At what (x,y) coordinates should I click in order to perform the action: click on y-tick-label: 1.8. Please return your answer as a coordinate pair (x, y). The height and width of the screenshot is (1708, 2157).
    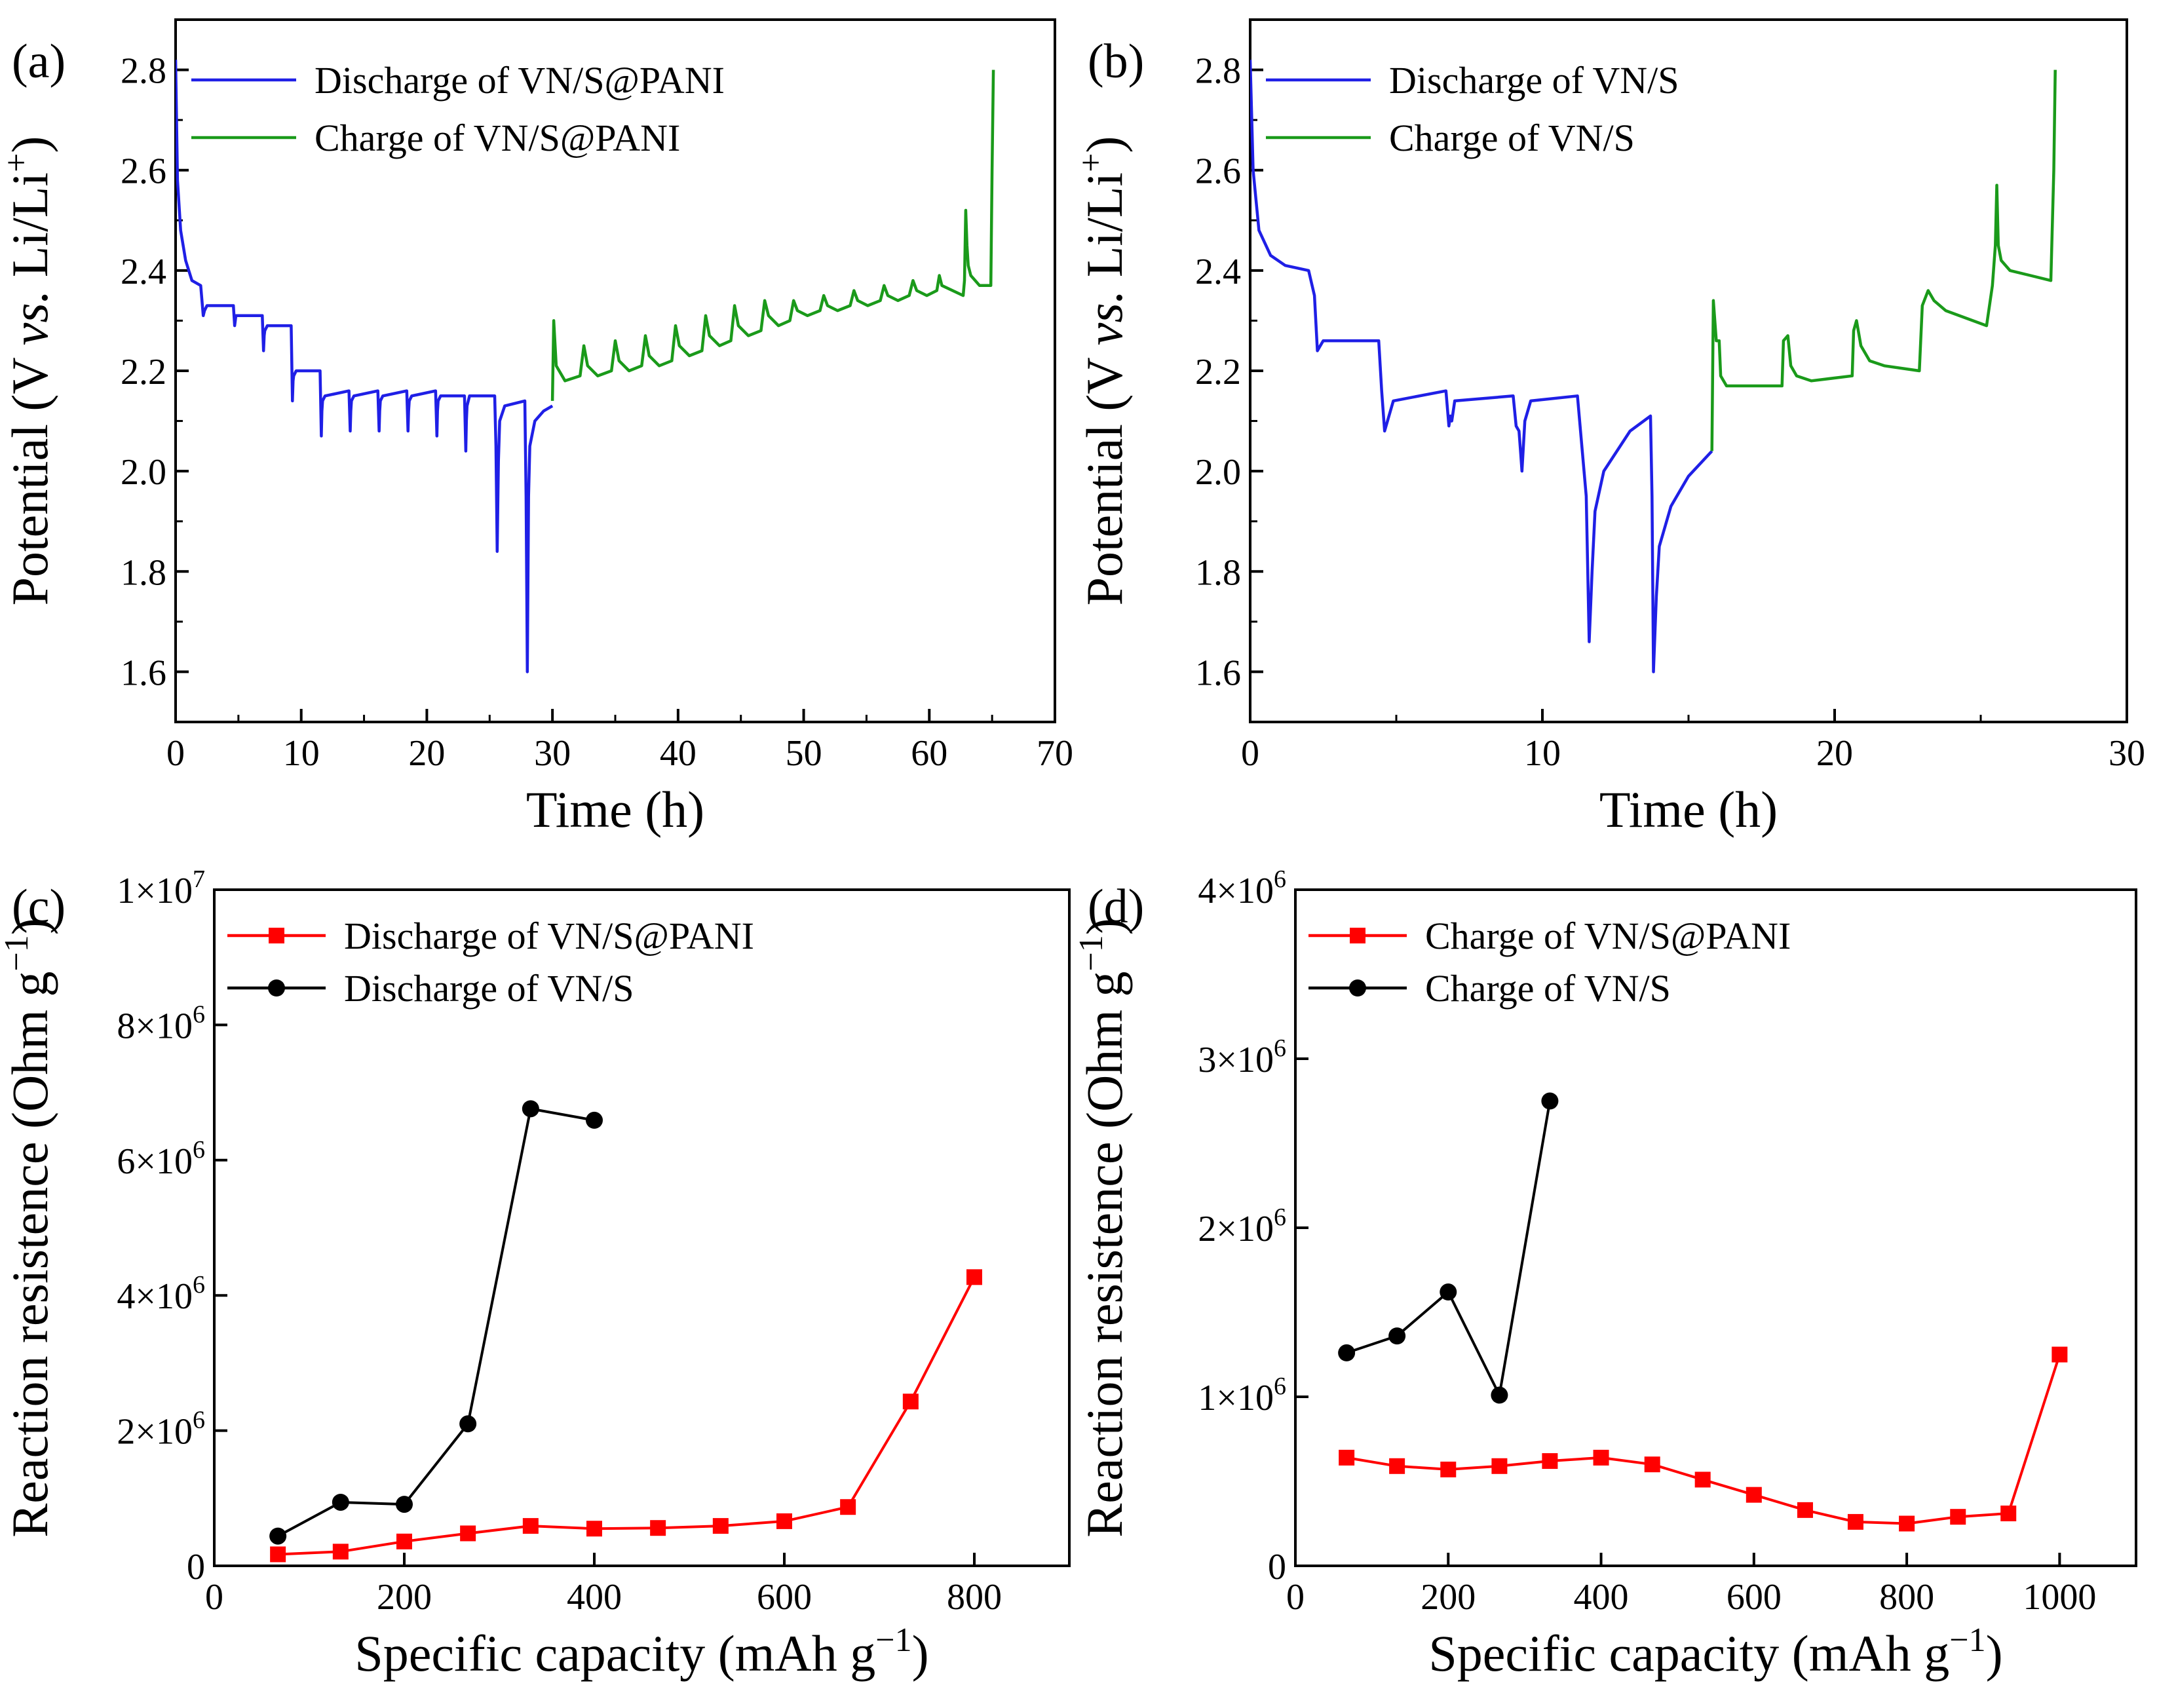
    Looking at the image, I should click on (1218, 572).